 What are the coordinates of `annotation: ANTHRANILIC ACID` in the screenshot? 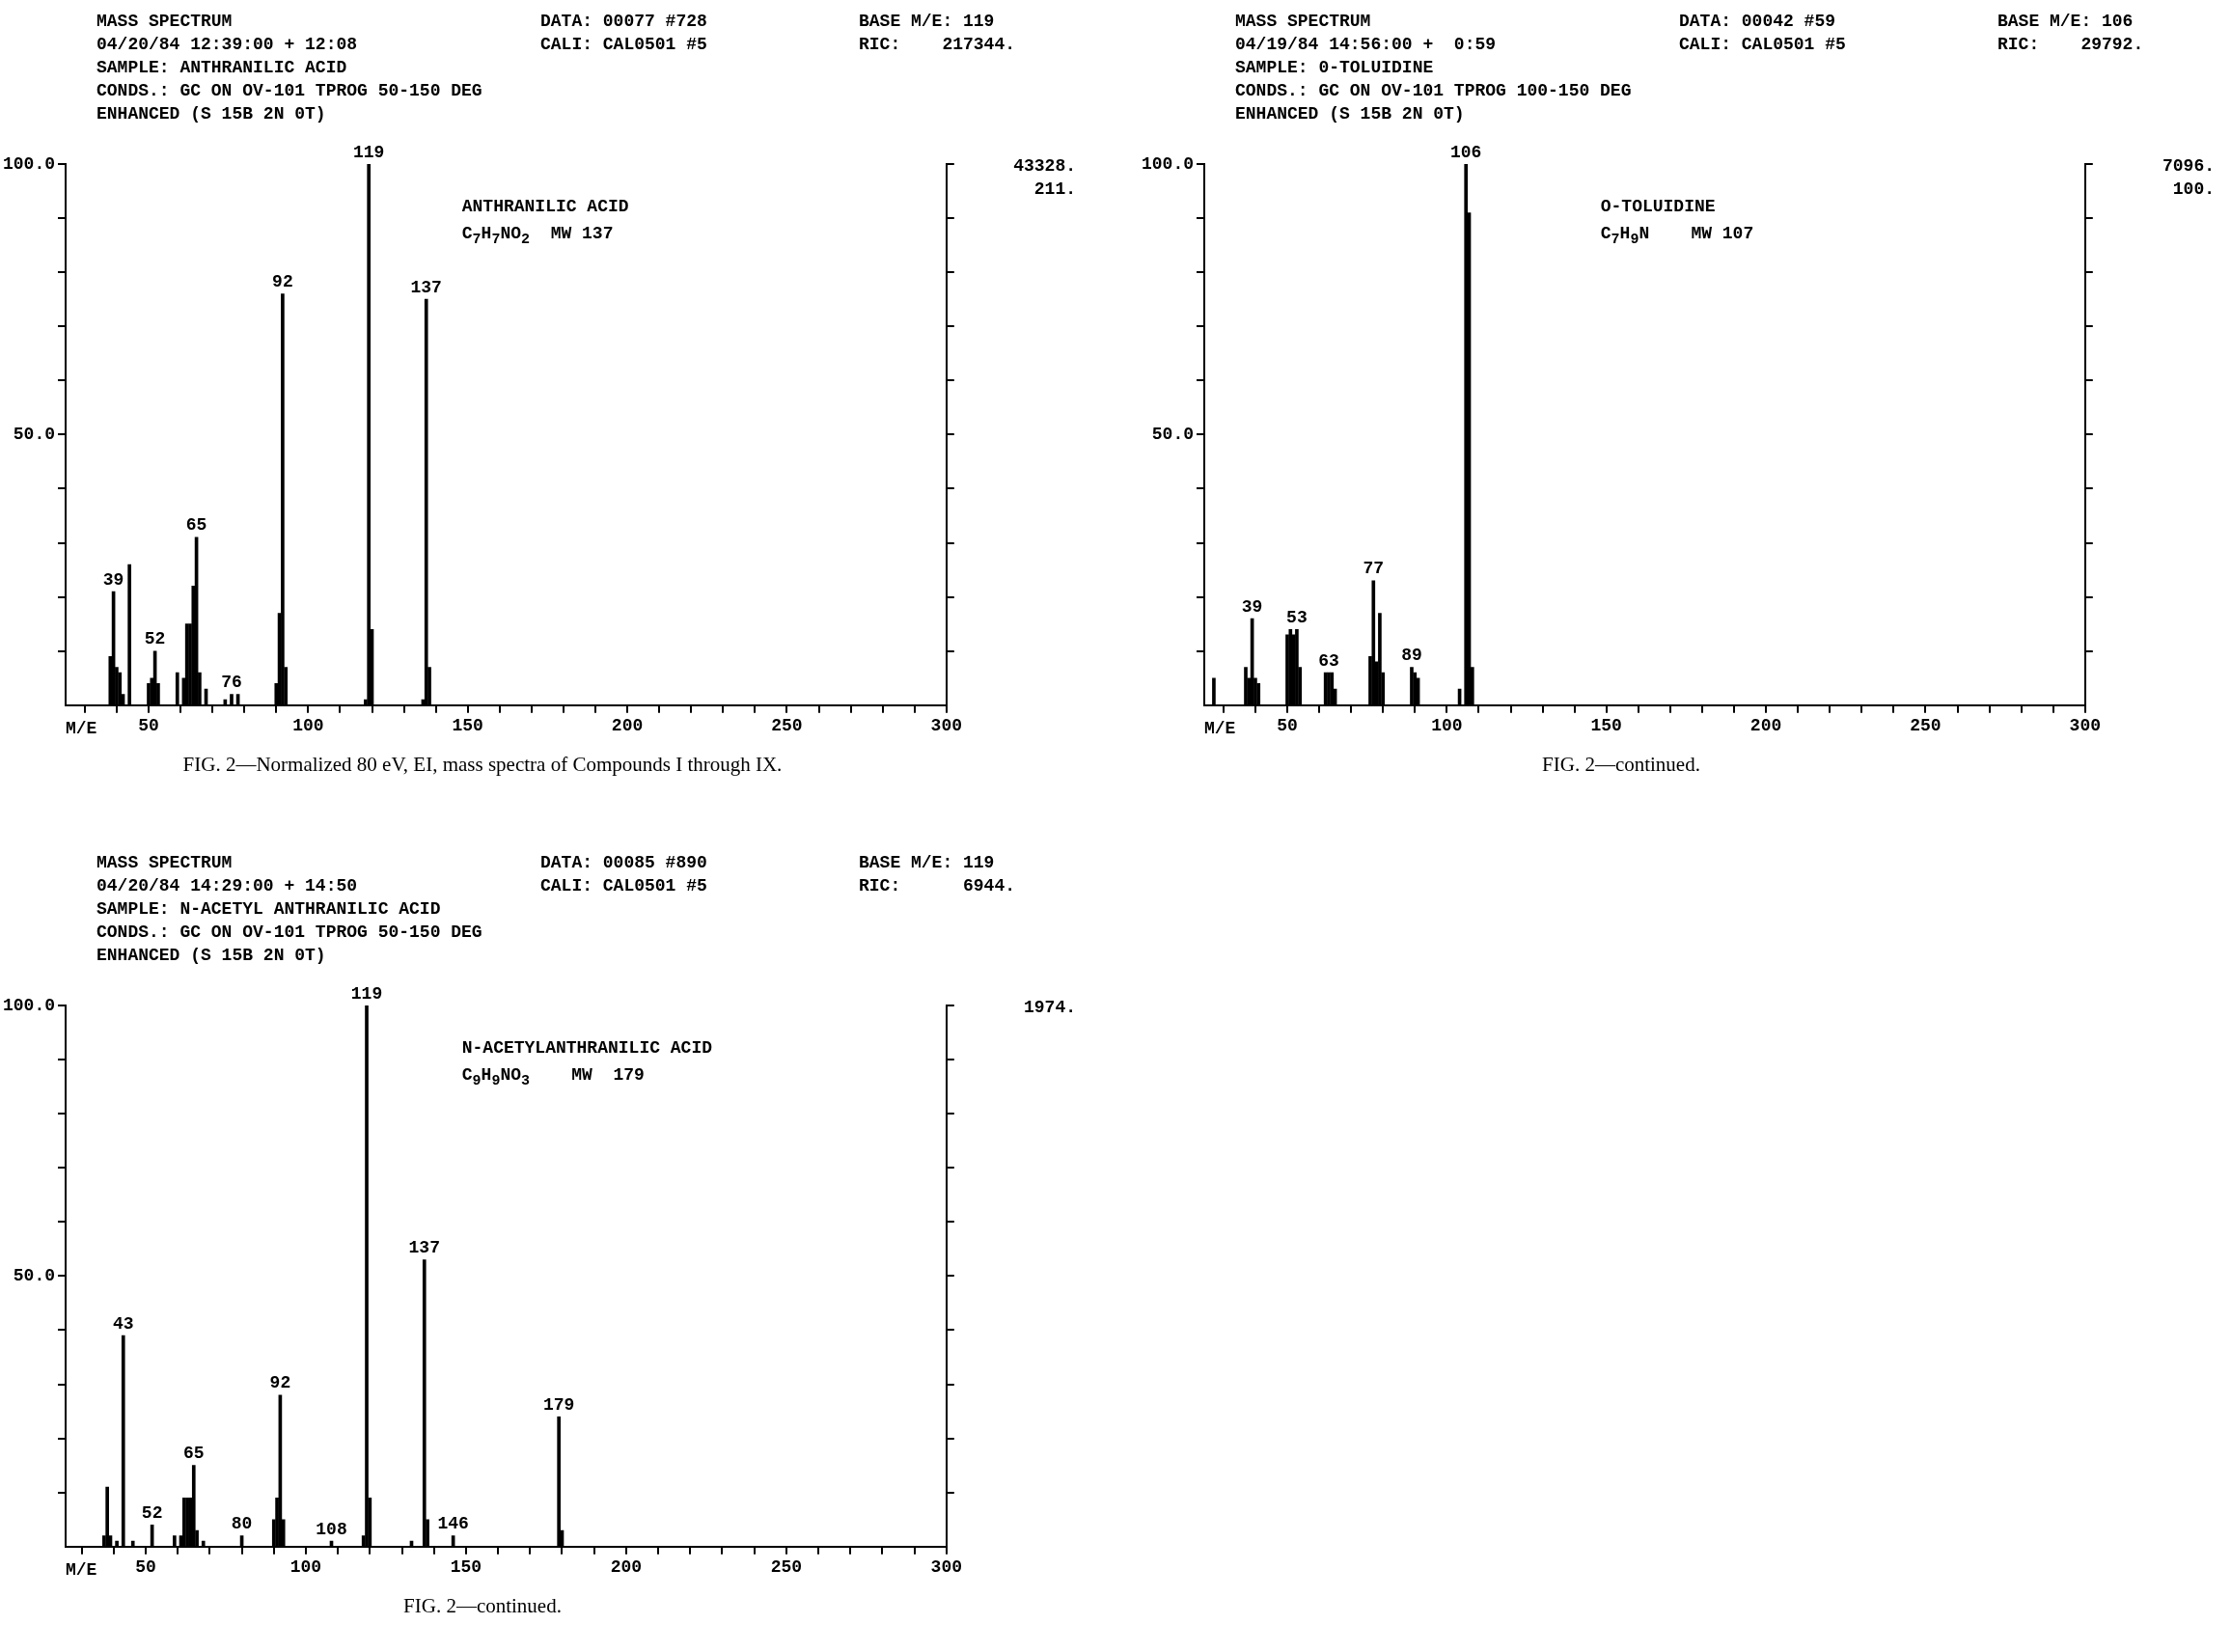 It's located at (545, 206).